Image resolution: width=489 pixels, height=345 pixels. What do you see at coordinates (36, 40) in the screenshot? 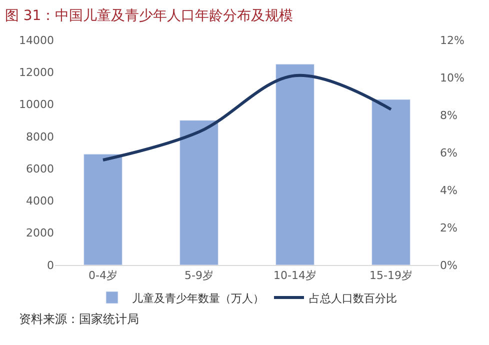
I see `y-tick-label: 14000` at bounding box center [36, 40].